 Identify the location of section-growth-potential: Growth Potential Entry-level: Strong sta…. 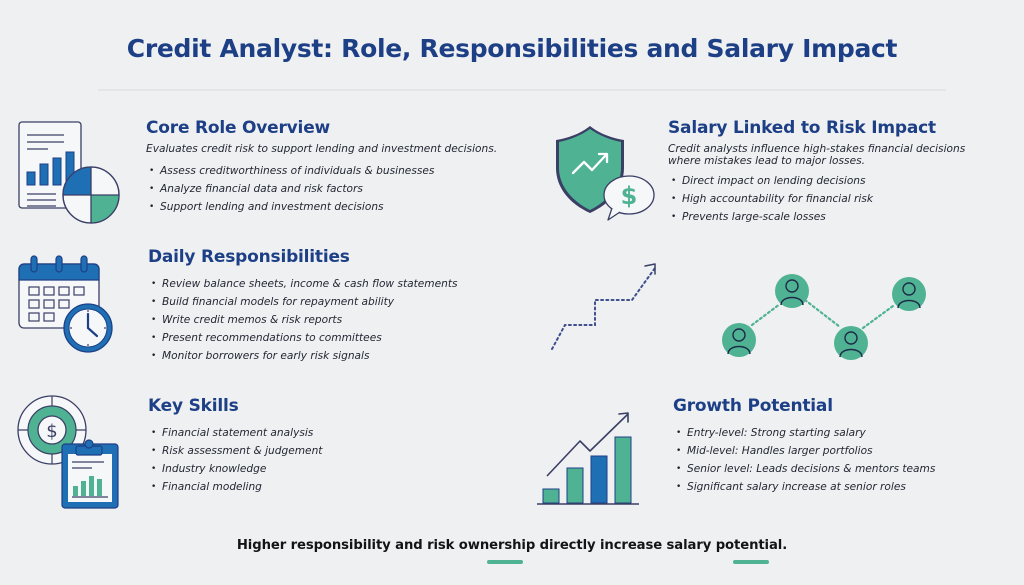
(843, 446).